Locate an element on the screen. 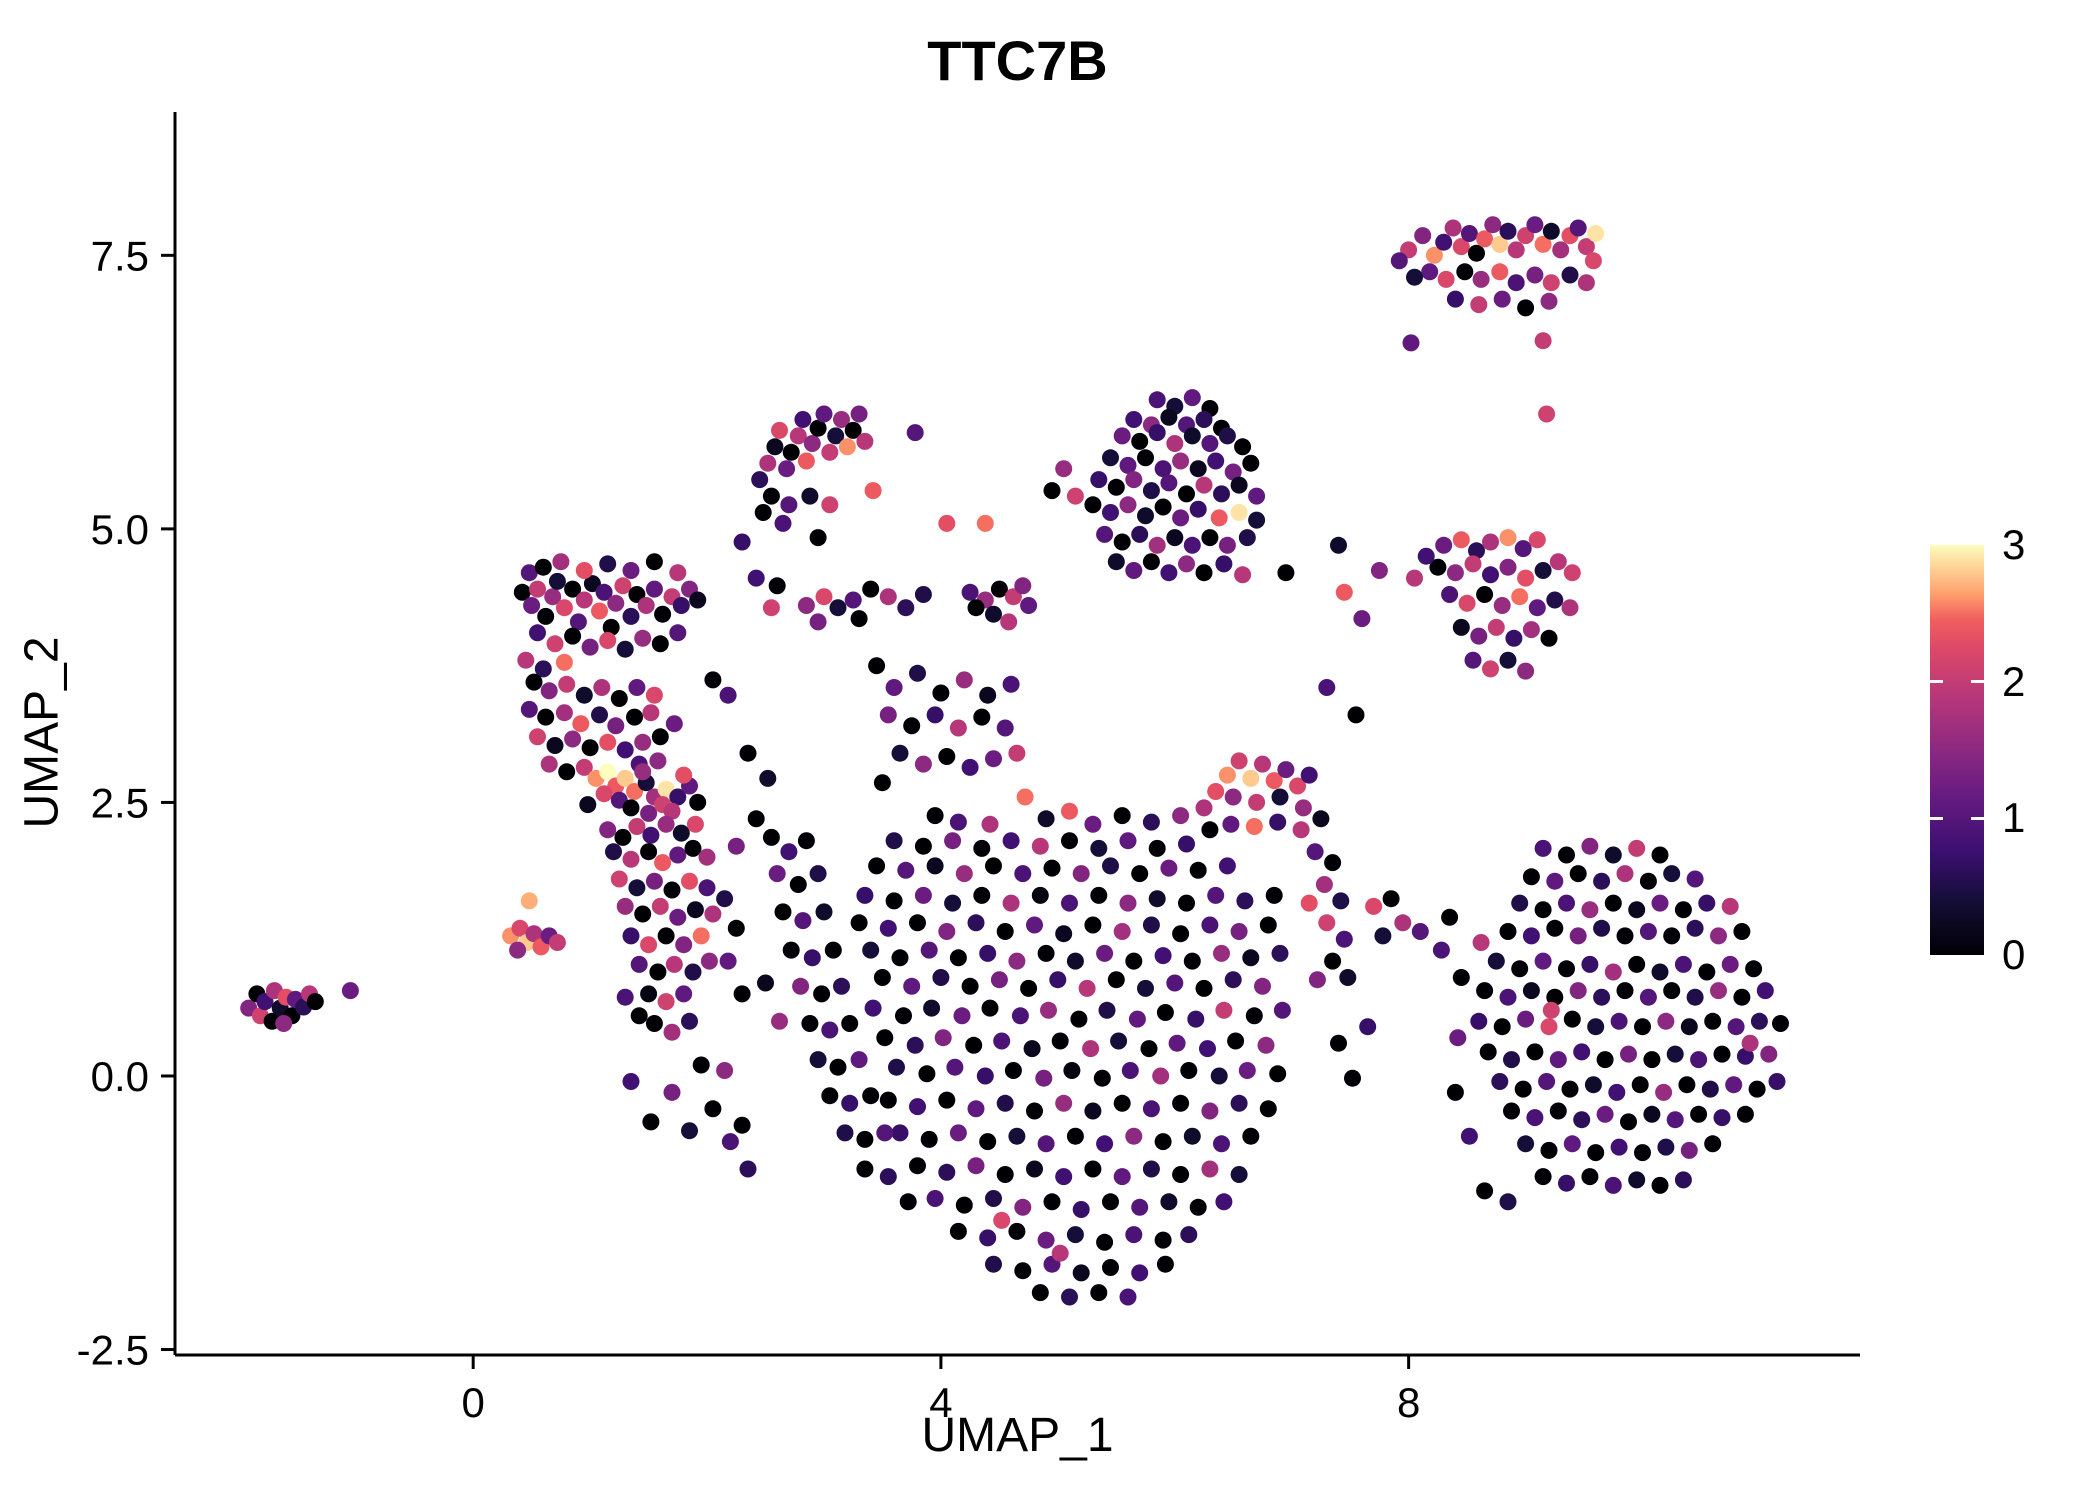 This screenshot has height=1500, width=2100. colorbar-gradient is located at coordinates (1957, 750).